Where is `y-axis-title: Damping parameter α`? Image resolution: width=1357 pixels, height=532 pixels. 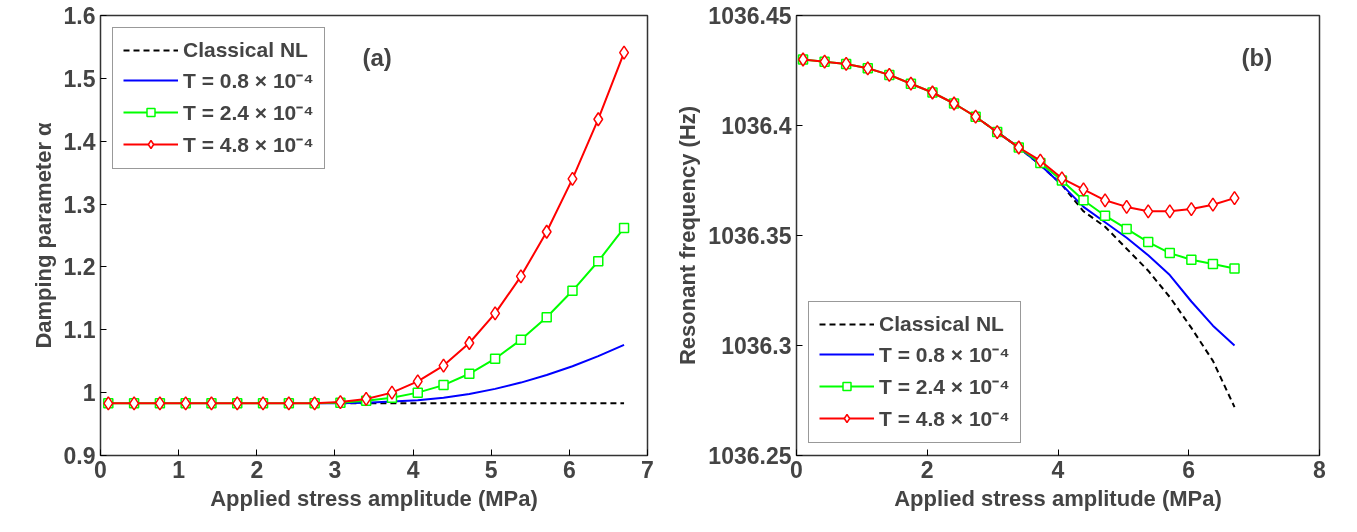 y-axis-title: Damping parameter α is located at coordinates (43, 235).